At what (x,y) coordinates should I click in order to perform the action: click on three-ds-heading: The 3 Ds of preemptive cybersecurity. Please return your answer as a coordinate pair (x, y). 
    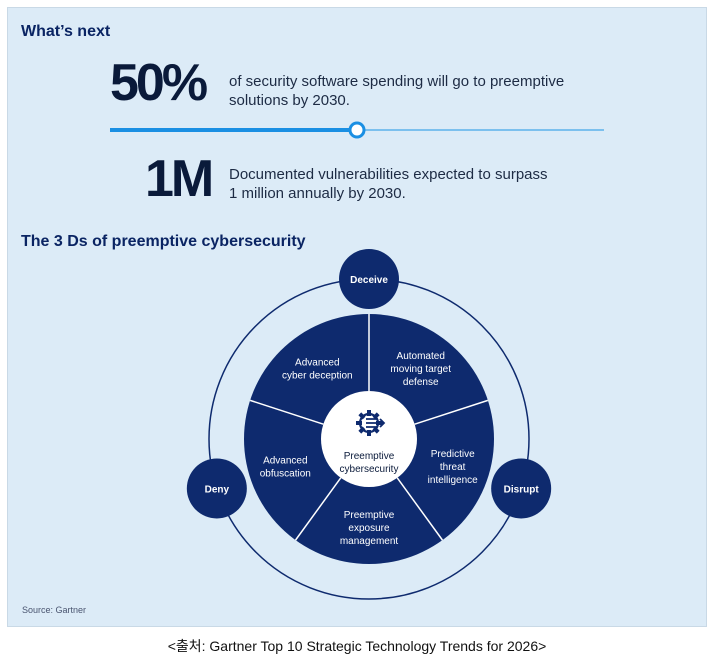
    Looking at the image, I should click on (163, 241).